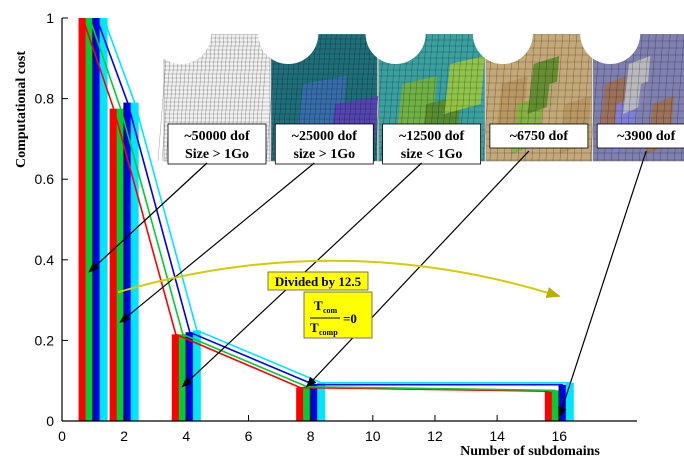 Image resolution: width=684 pixels, height=460 pixels. I want to click on y-tick-label: 0.4, so click(45, 260).